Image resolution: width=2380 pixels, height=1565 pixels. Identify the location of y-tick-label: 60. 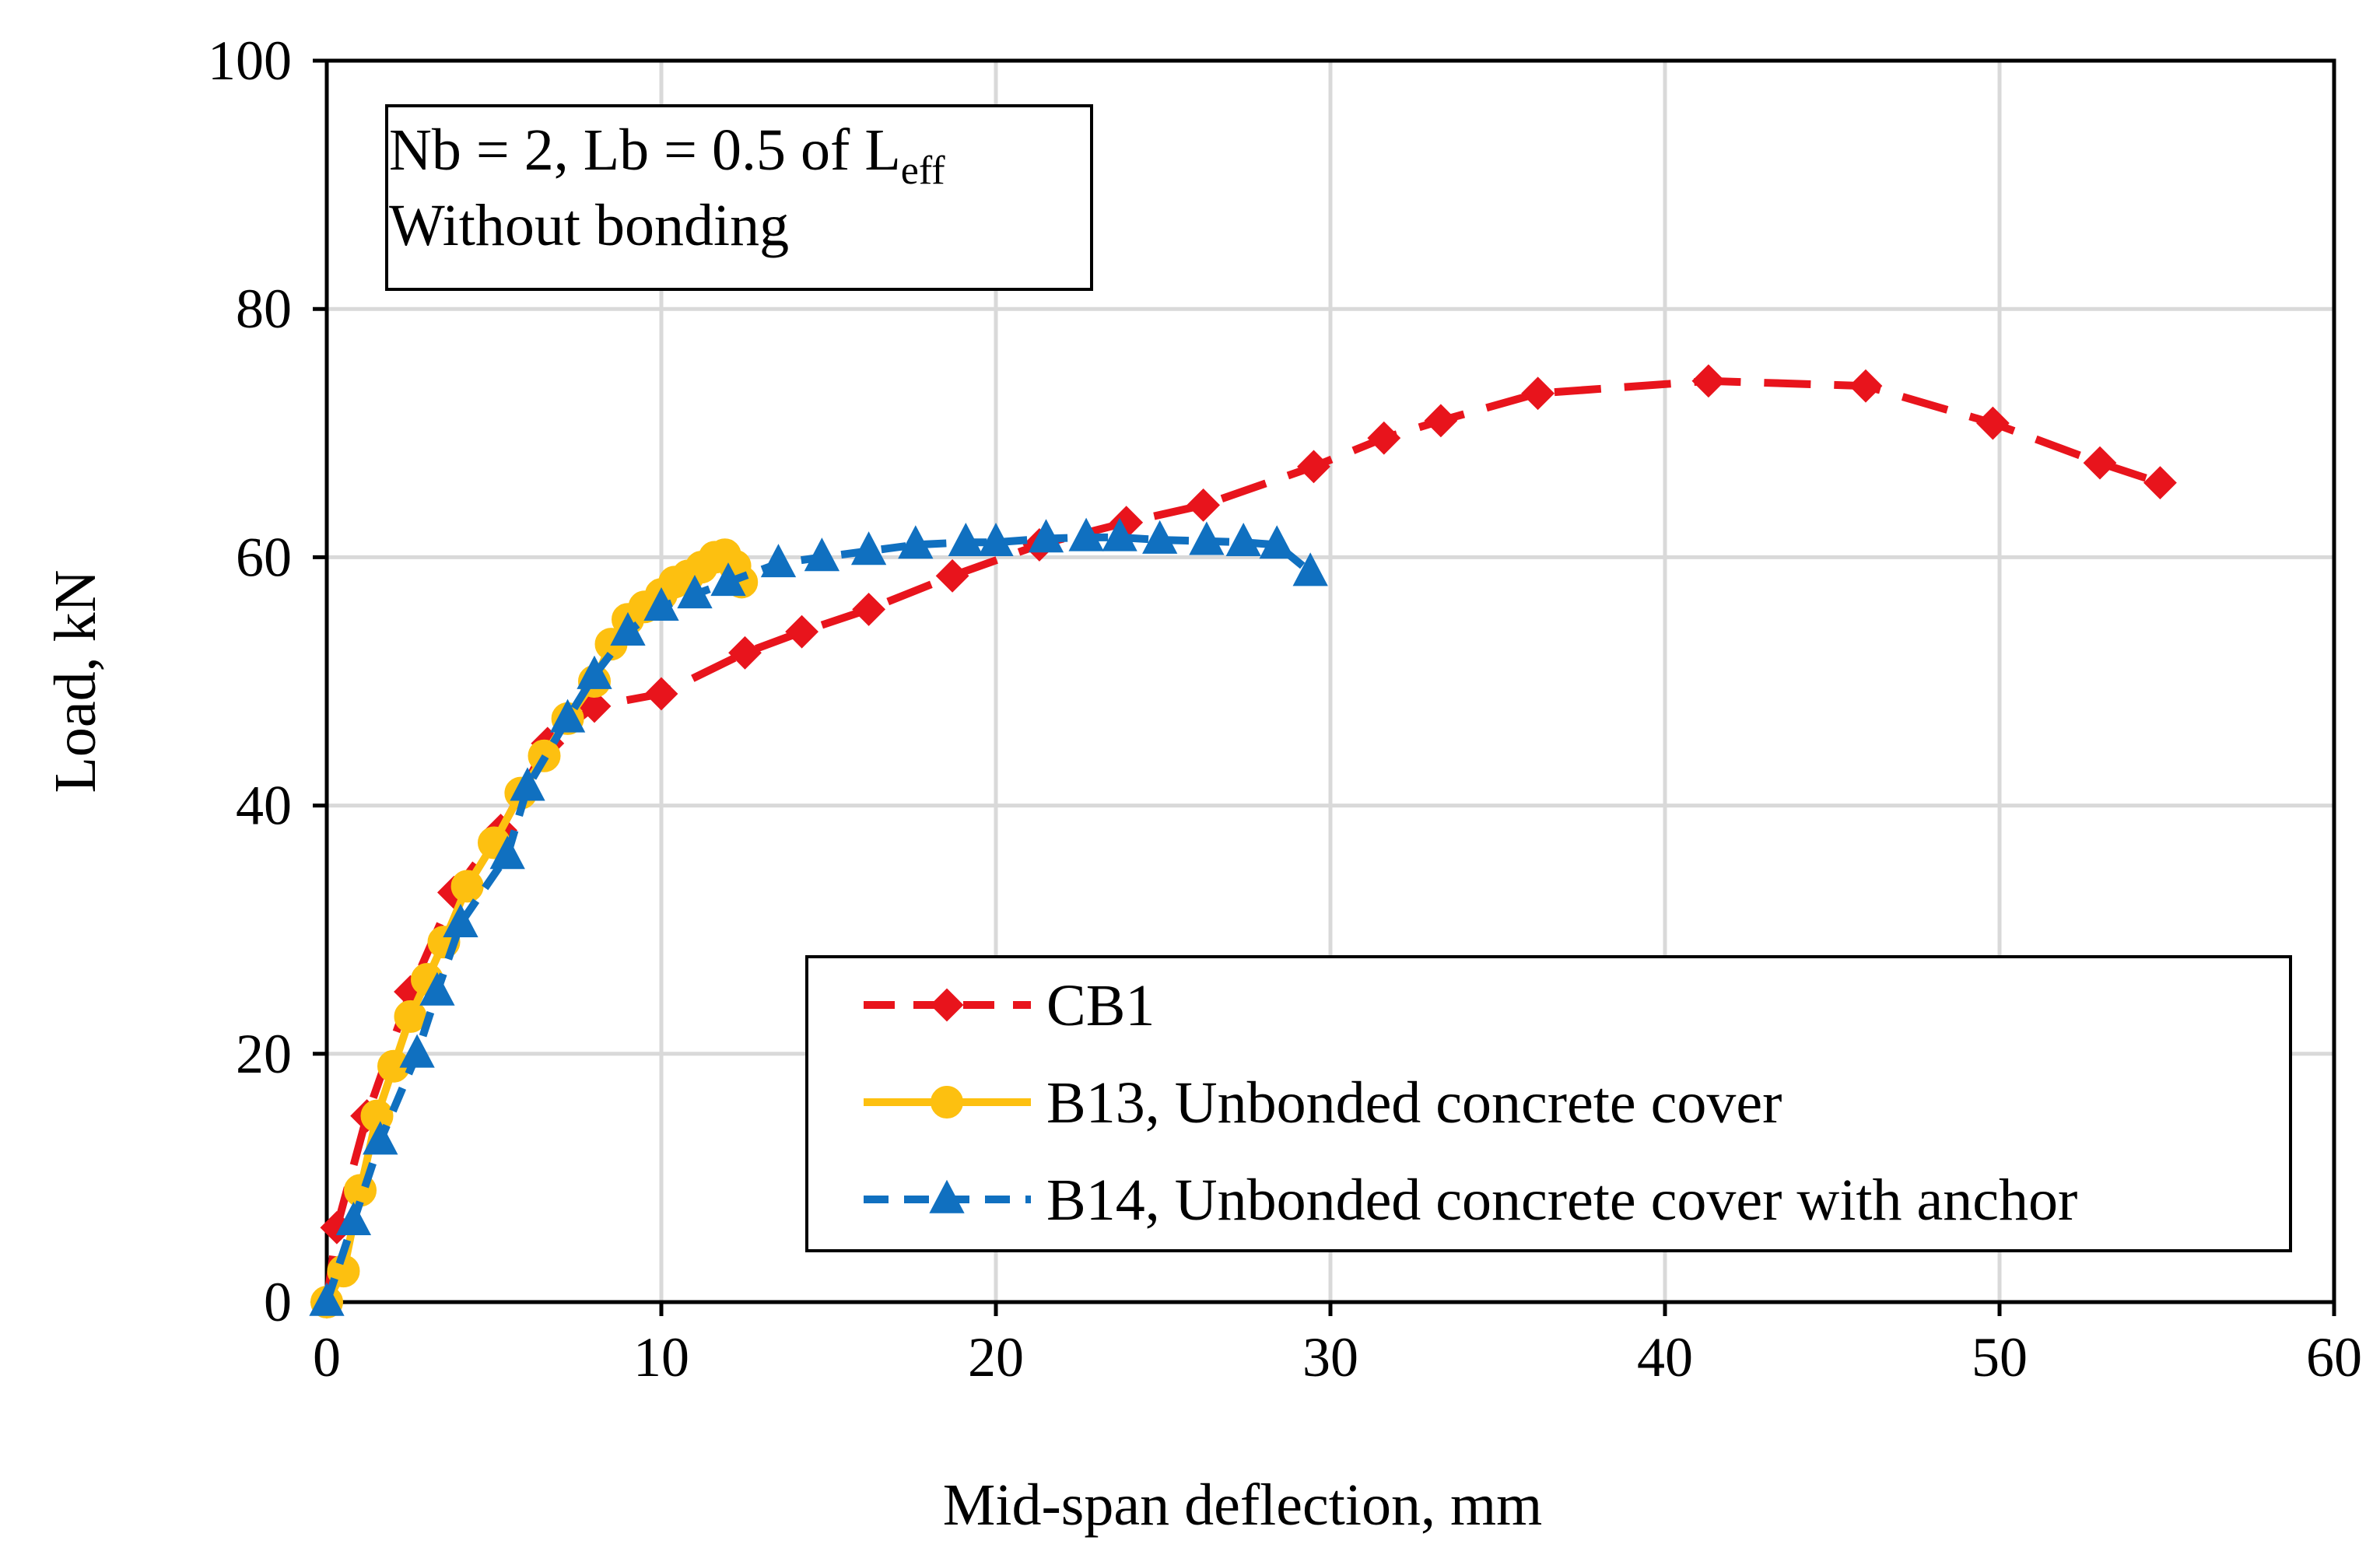
(264, 557).